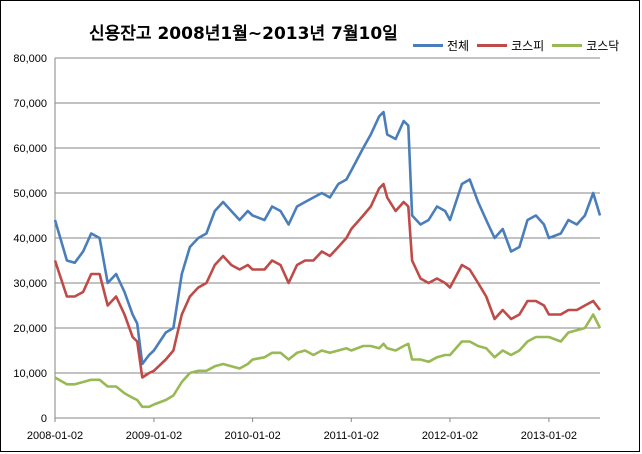  Describe the element at coordinates (458, 46) in the screenshot. I see `legend-label: 전체` at that location.